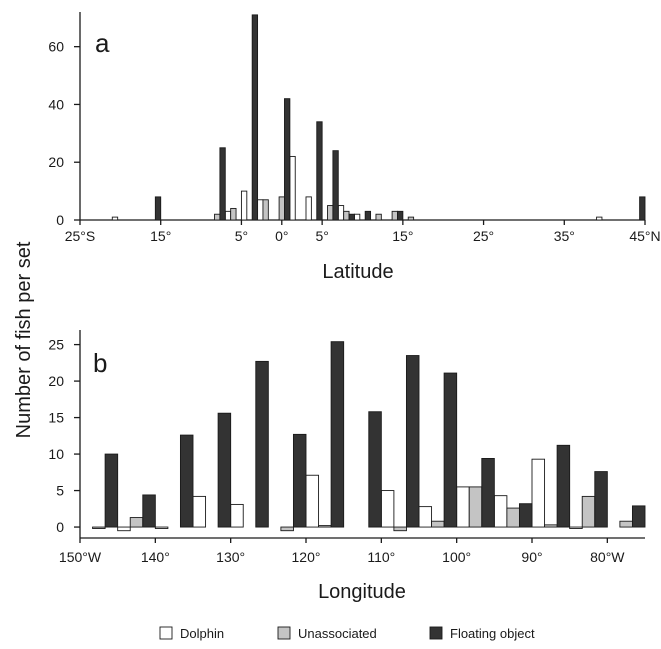 Image resolution: width=661 pixels, height=649 pixels. Describe the element at coordinates (607, 557) in the screenshot. I see `panel-b-x-tick-label: 80°W` at that location.